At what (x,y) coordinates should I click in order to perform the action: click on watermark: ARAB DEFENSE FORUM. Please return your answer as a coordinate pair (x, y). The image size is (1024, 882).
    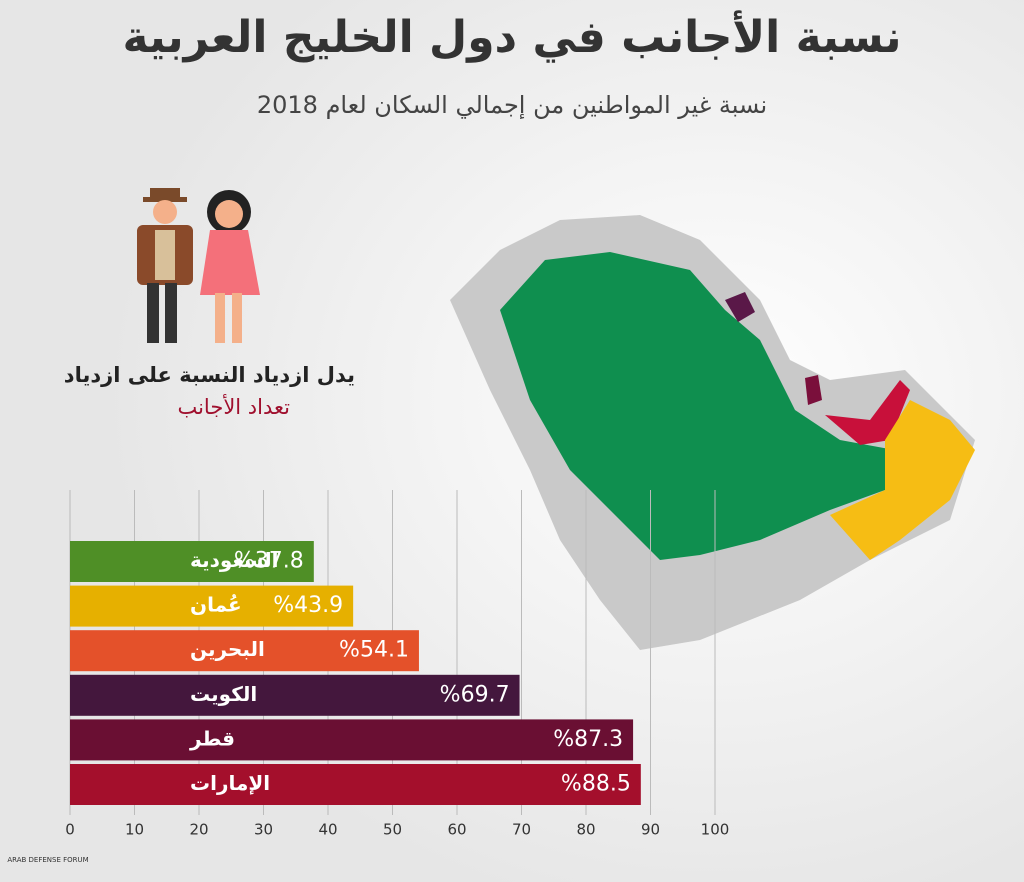
    Looking at the image, I should click on (47, 860).